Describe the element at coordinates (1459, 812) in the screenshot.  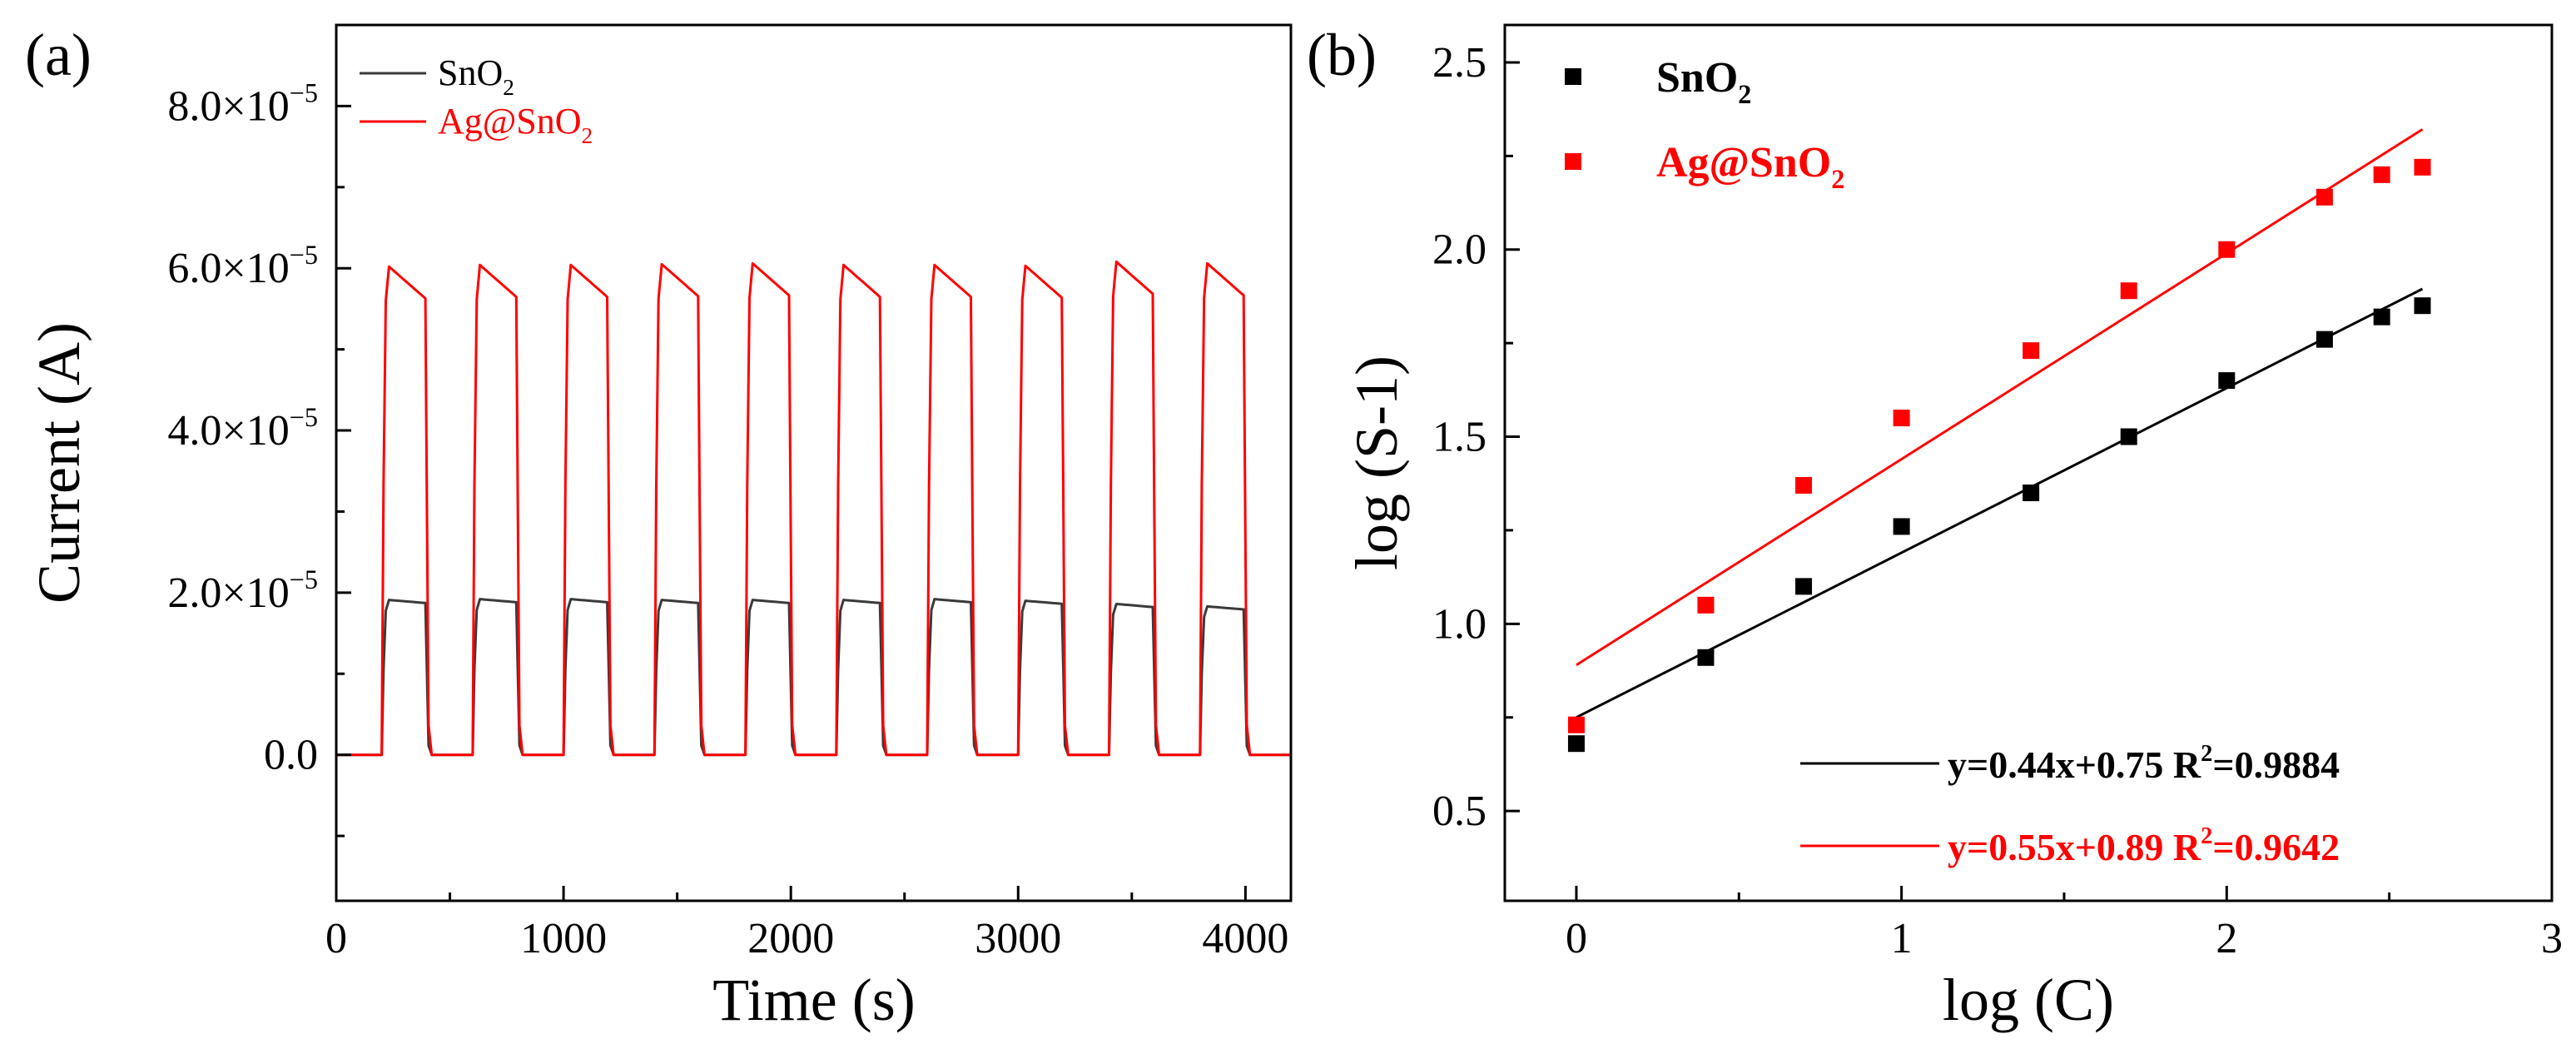
I see `panel-b-y-tick-label: 0.5` at that location.